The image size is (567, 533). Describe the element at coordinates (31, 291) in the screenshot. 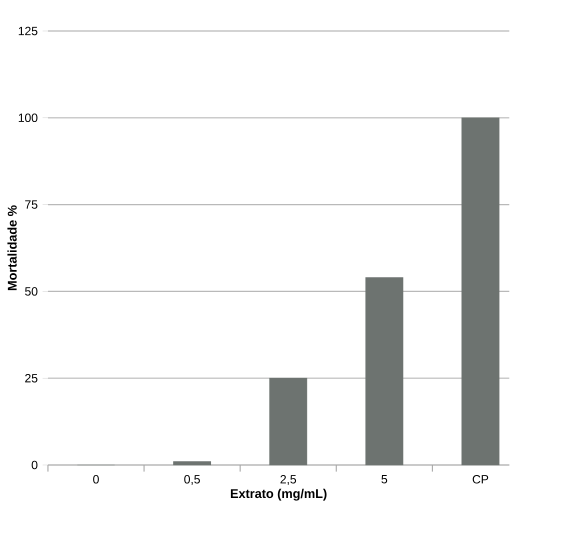

I see `y-tick-label: 50` at that location.